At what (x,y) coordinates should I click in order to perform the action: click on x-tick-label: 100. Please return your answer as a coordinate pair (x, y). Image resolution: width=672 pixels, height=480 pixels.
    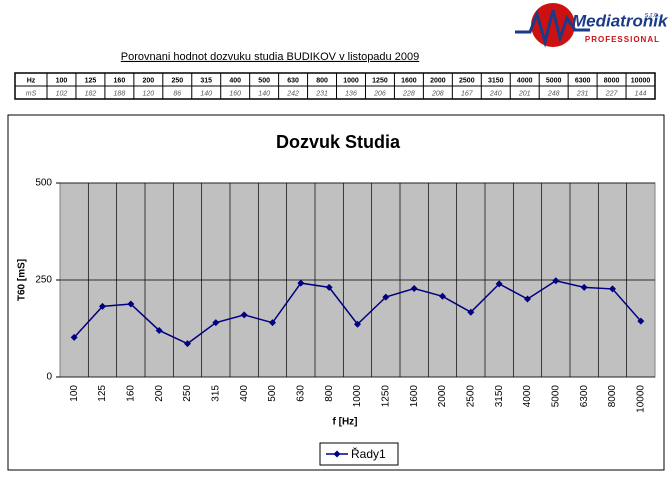
    Looking at the image, I should click on (74, 393).